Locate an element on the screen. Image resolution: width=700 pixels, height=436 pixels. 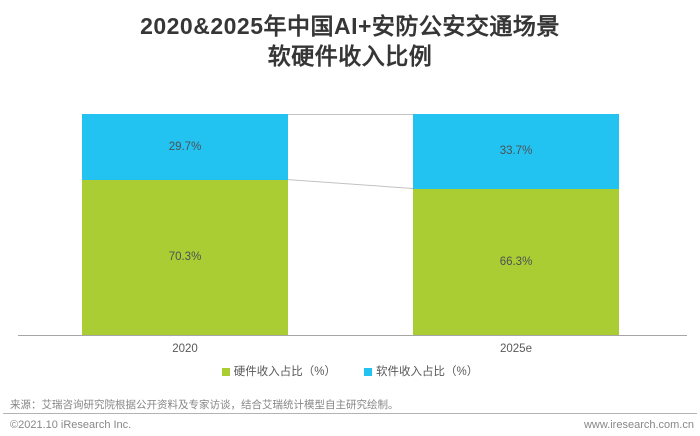
chart-title: 2020&2025年中国AI+安防公安交通场景 软硬件收入比例 is located at coordinates (350, 41).